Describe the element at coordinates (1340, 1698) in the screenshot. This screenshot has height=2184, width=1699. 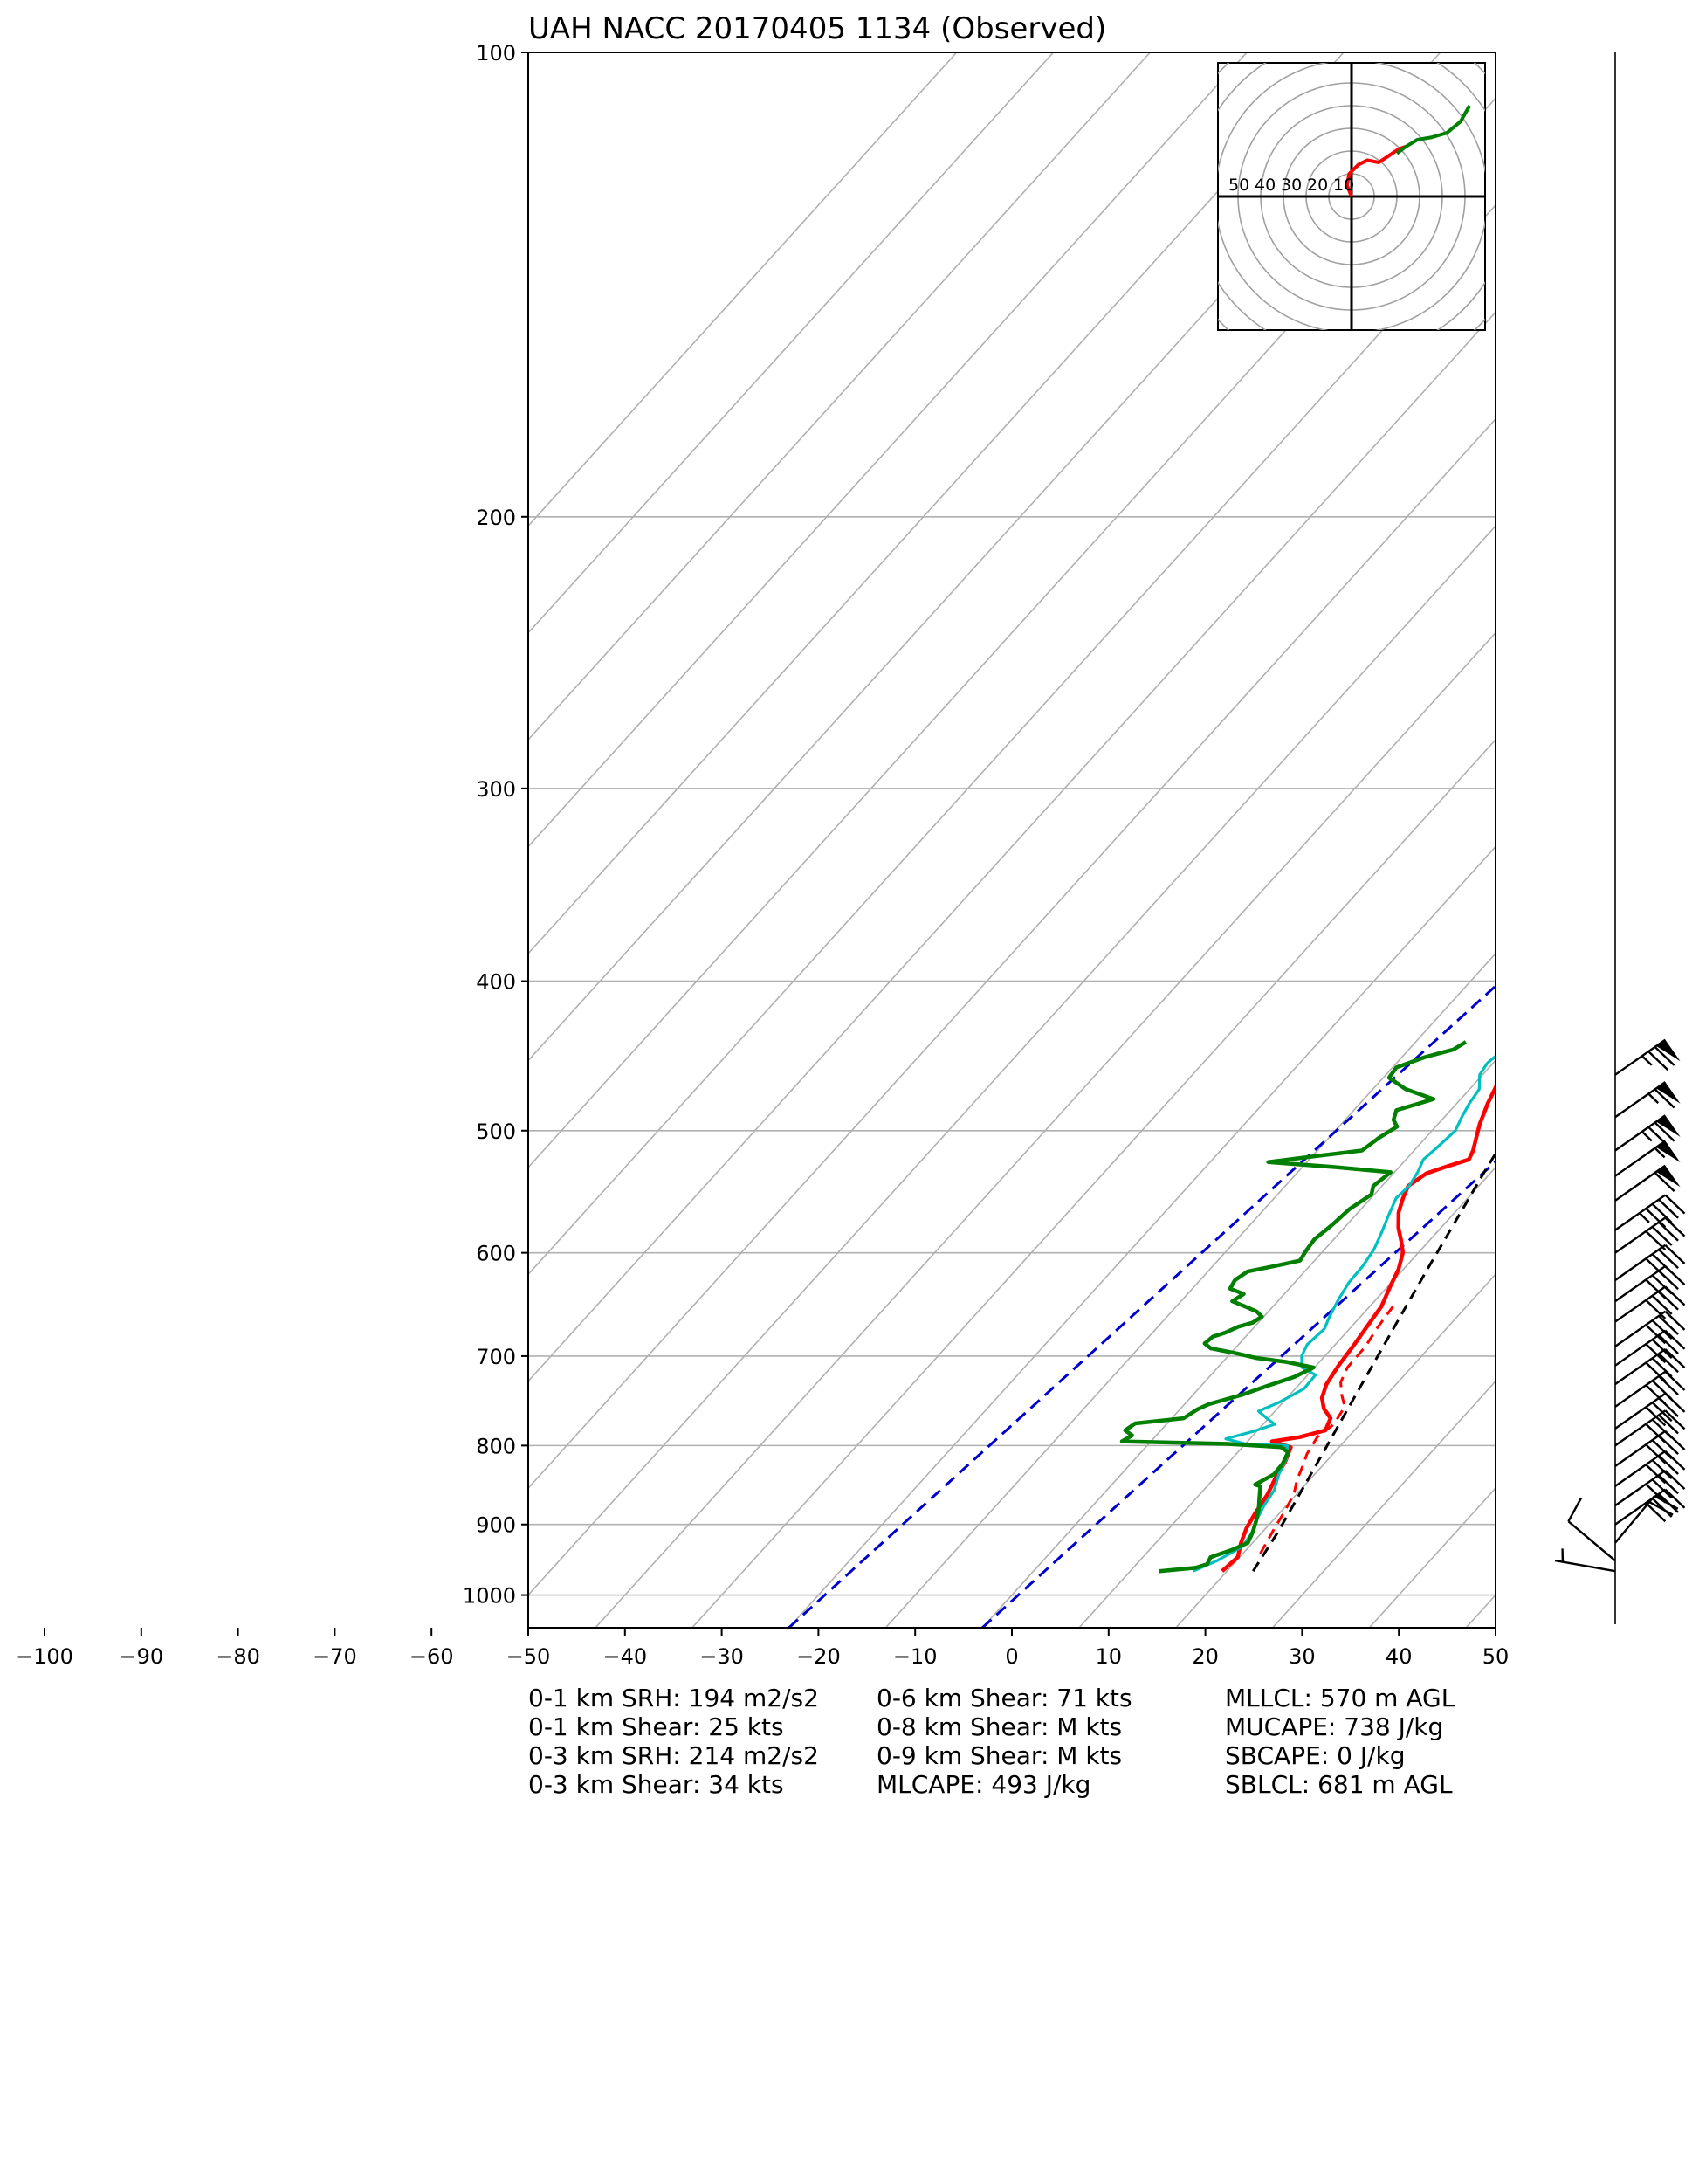
I see `stat-line: MLLCL: 570 m AGL` at that location.